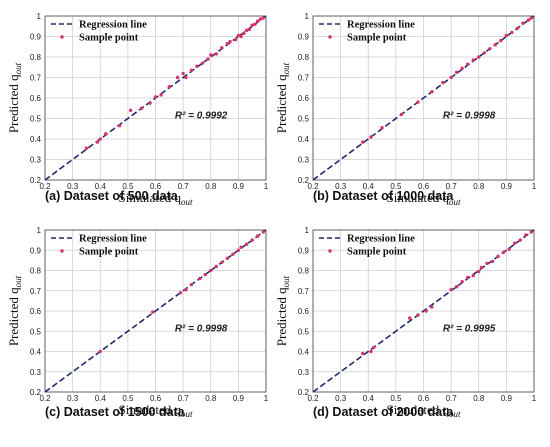 The image size is (550, 447). I want to click on panel-caption: (c) Dataset of 1500 data, so click(115, 412).